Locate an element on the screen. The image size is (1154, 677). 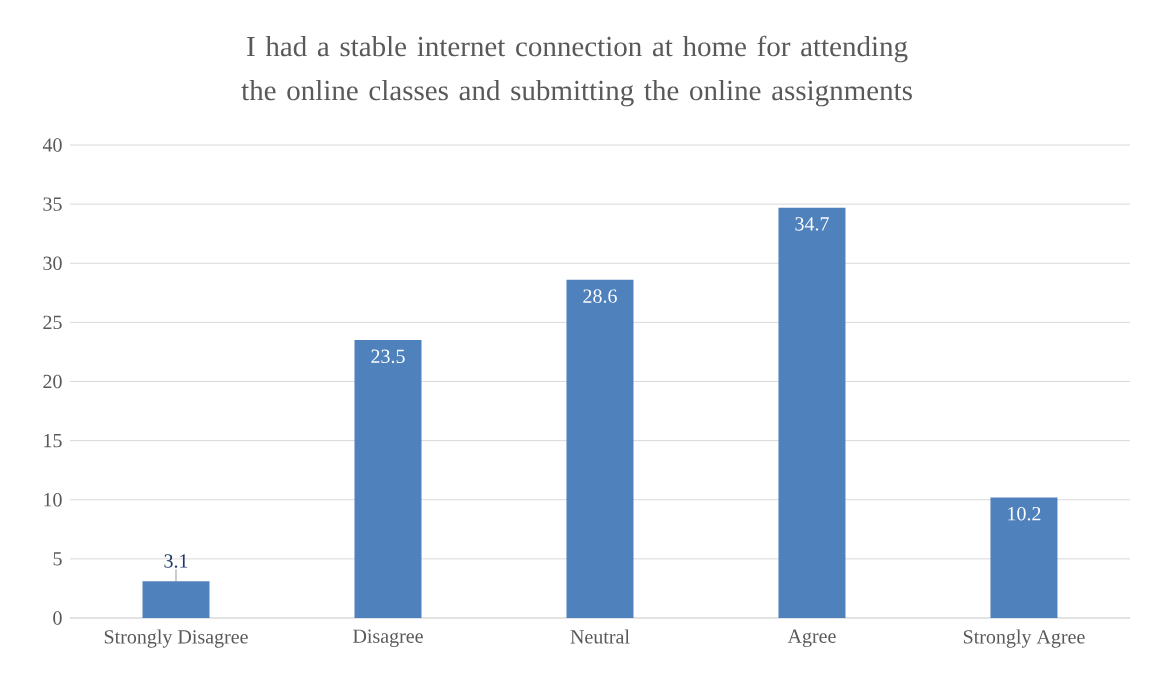
x-tick-label: Agree is located at coordinates (811, 638).